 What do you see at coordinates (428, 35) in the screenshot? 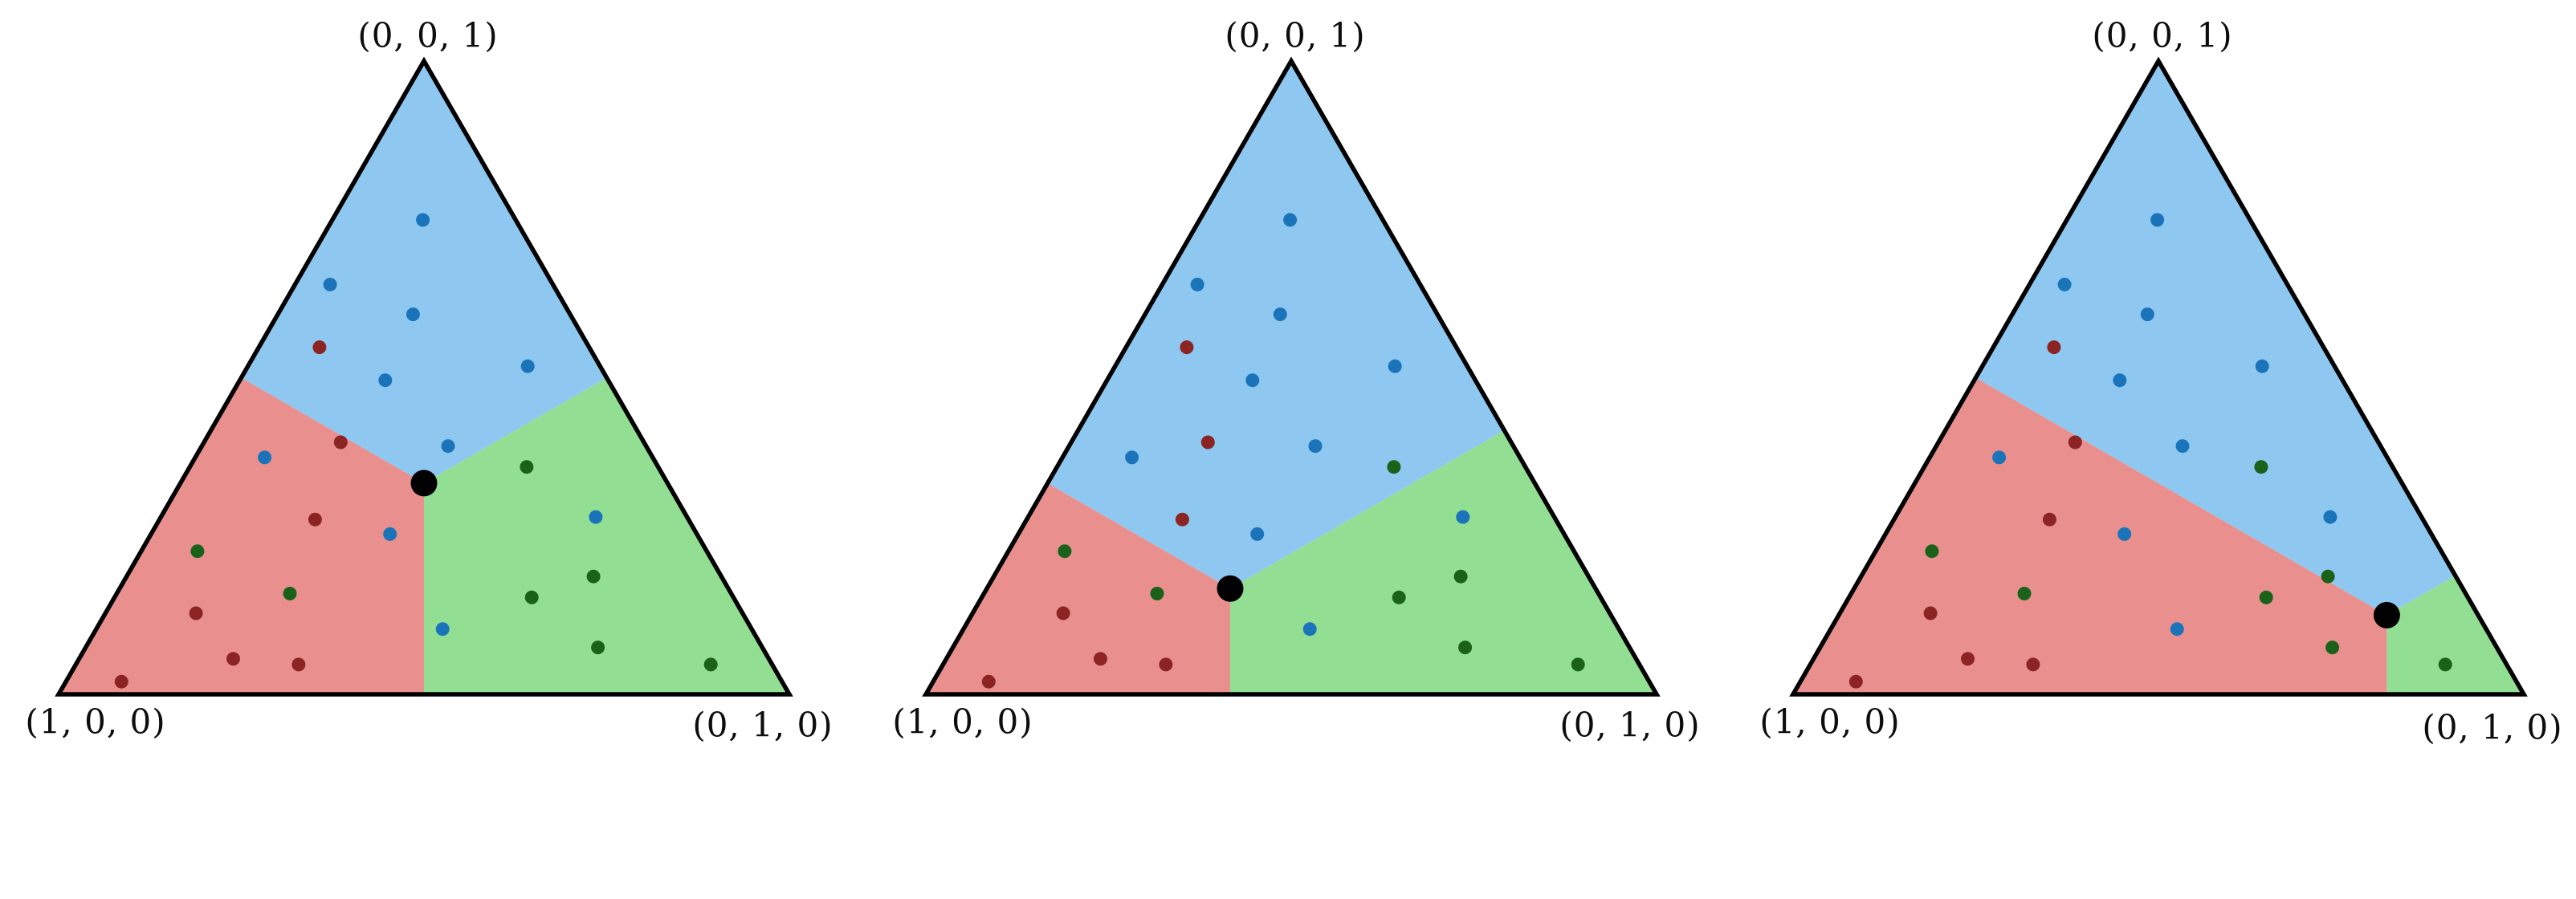
I see `vertex-label-top-panel-1: (0, 0, 1)` at bounding box center [428, 35].